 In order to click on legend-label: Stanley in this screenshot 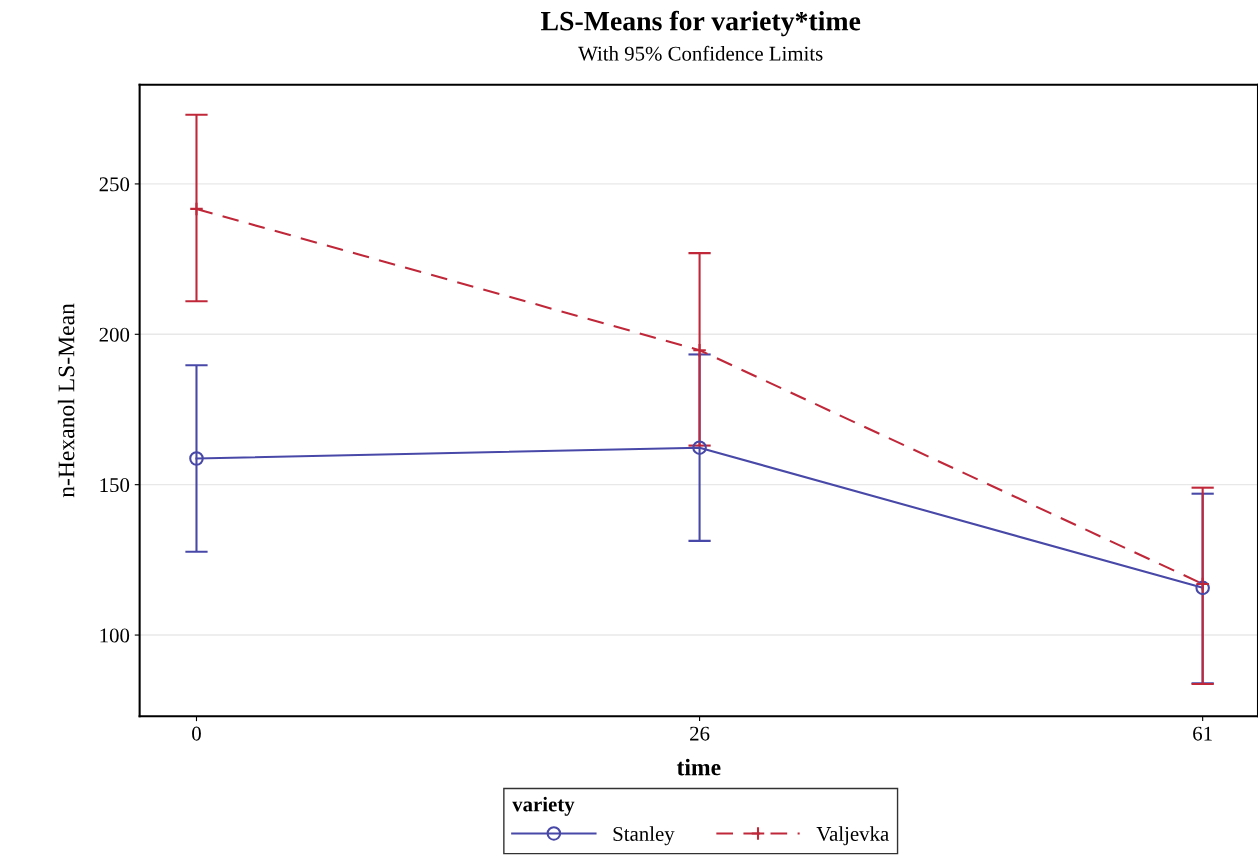, I will do `click(644, 836)`.